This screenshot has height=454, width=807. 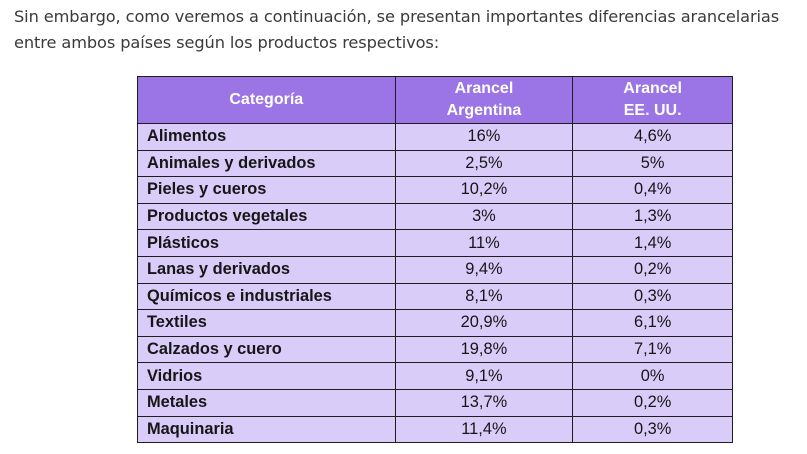 What do you see at coordinates (484, 429) in the screenshot?
I see `argentina-tariff-cell: 11,4%` at bounding box center [484, 429].